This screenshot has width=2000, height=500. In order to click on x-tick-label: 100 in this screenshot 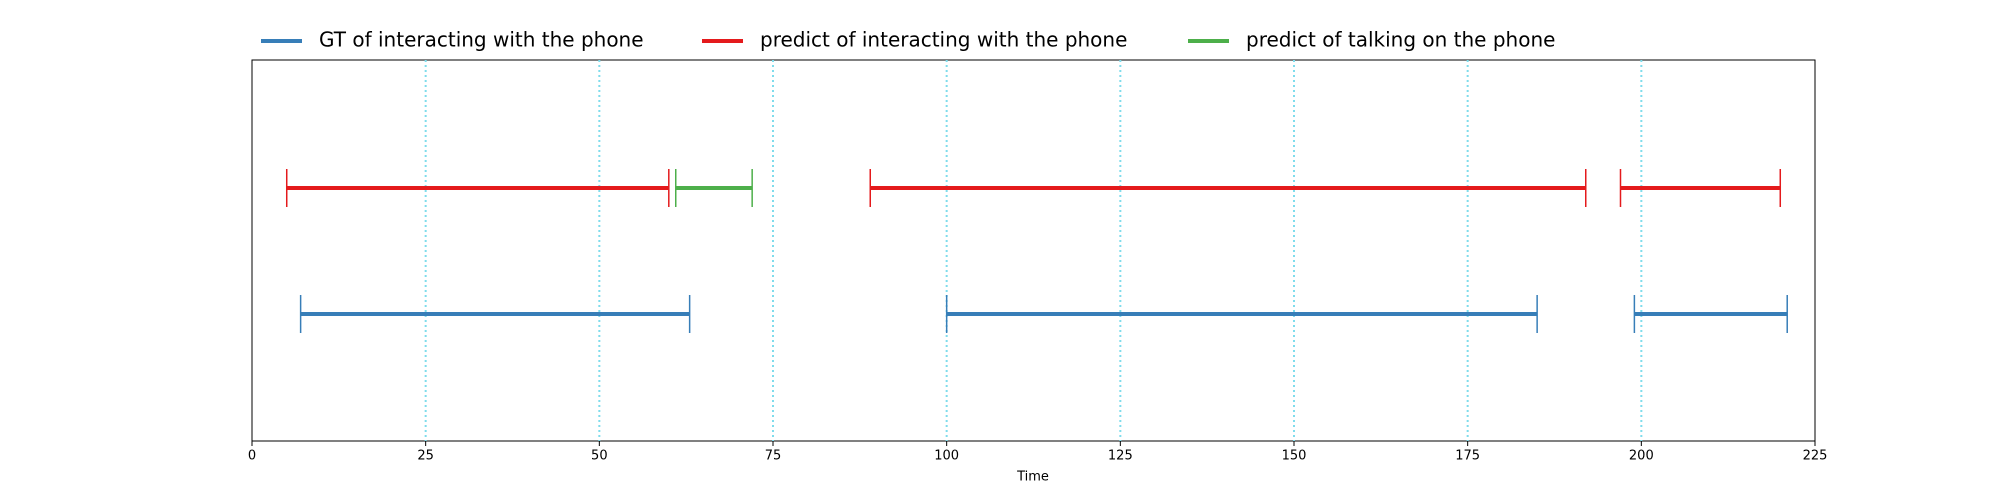, I will do `click(946, 456)`.